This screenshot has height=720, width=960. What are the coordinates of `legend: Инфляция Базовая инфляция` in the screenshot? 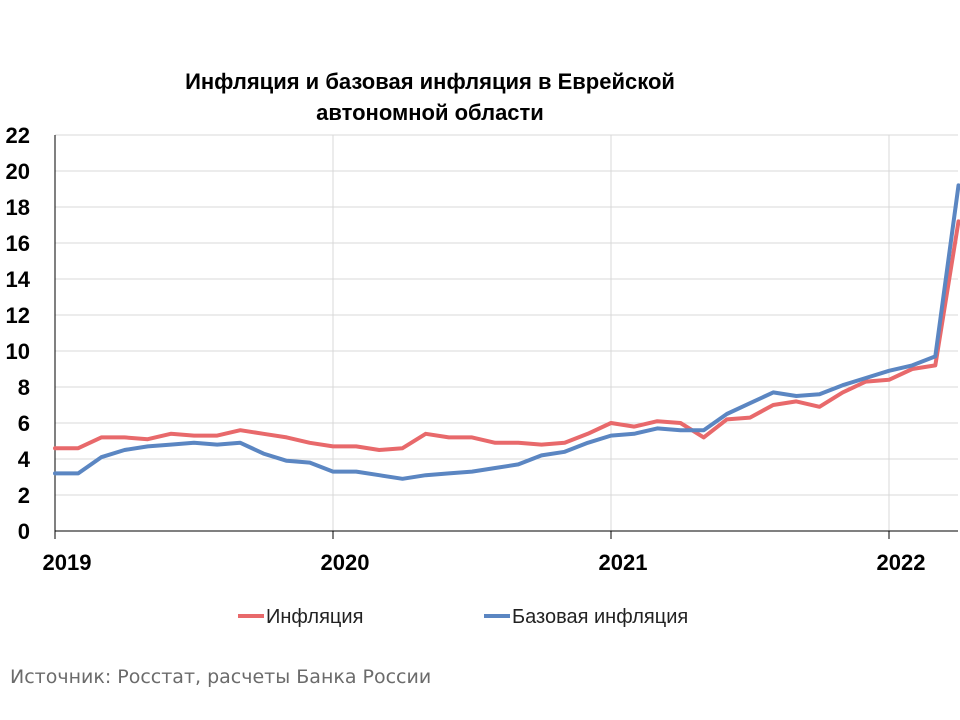 It's located at (463, 617).